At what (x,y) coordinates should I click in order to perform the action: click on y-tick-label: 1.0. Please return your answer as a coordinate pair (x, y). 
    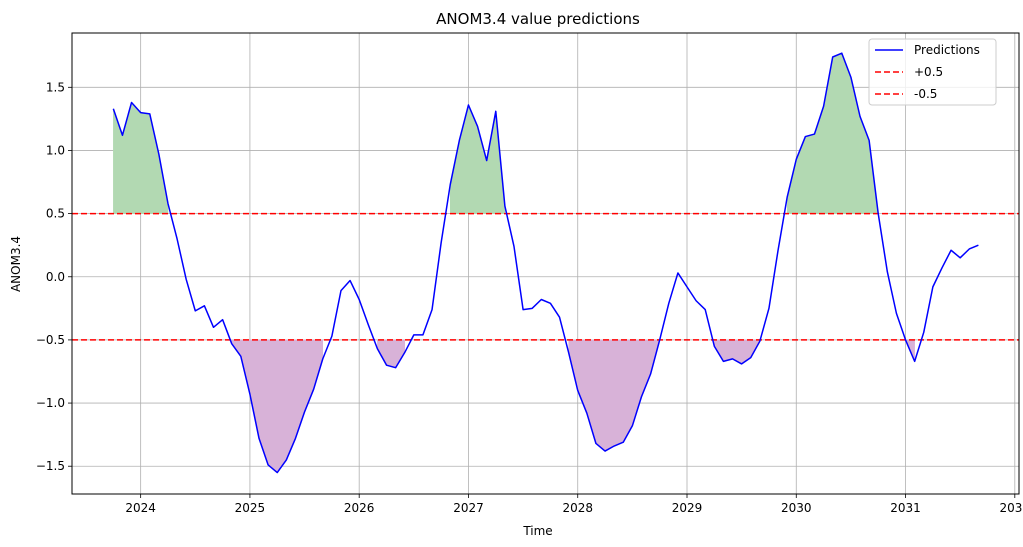
    Looking at the image, I should click on (55, 150).